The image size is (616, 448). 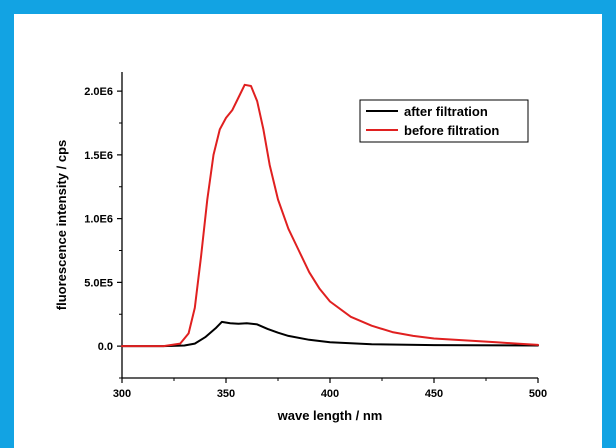 What do you see at coordinates (330, 415) in the screenshot?
I see `x-axis-title: wave length / nm` at bounding box center [330, 415].